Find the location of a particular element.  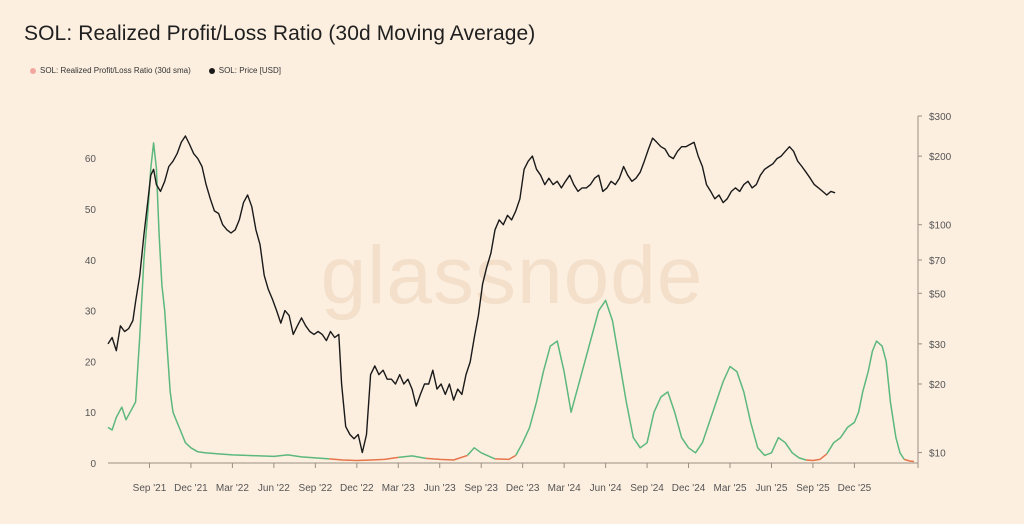

y-right-tick-label: $50 is located at coordinates (937, 294).